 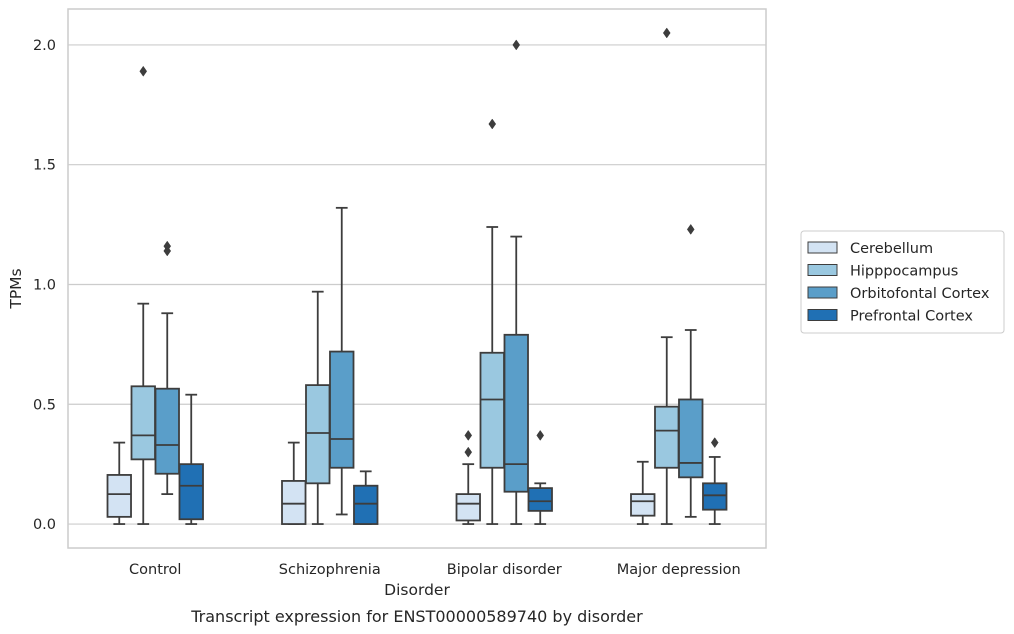 I want to click on y-tick-label: 1.0, so click(x=44, y=285).